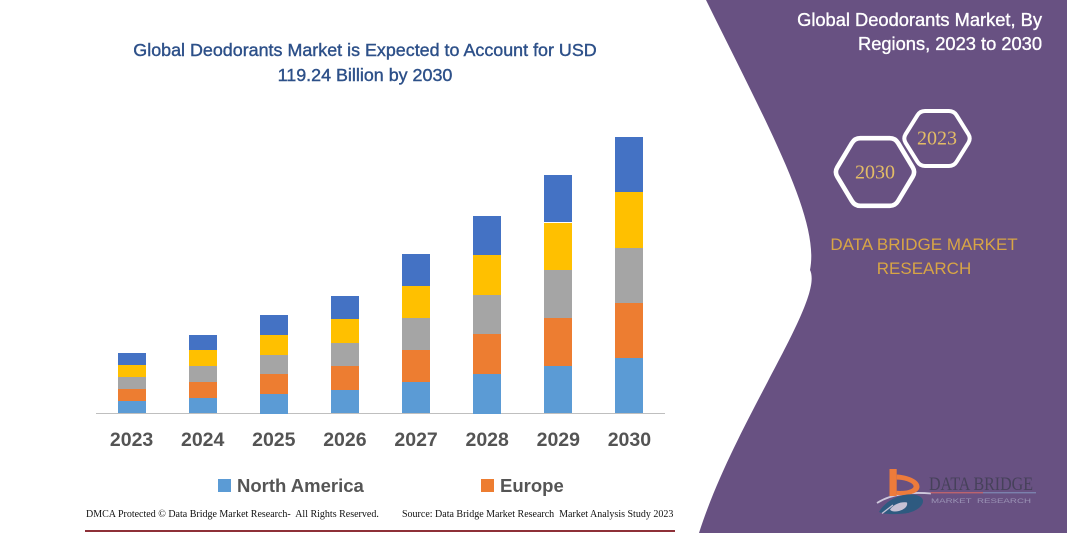  What do you see at coordinates (981, 484) in the screenshot?
I see `svg-text: DATA BRIDGE` at bounding box center [981, 484].